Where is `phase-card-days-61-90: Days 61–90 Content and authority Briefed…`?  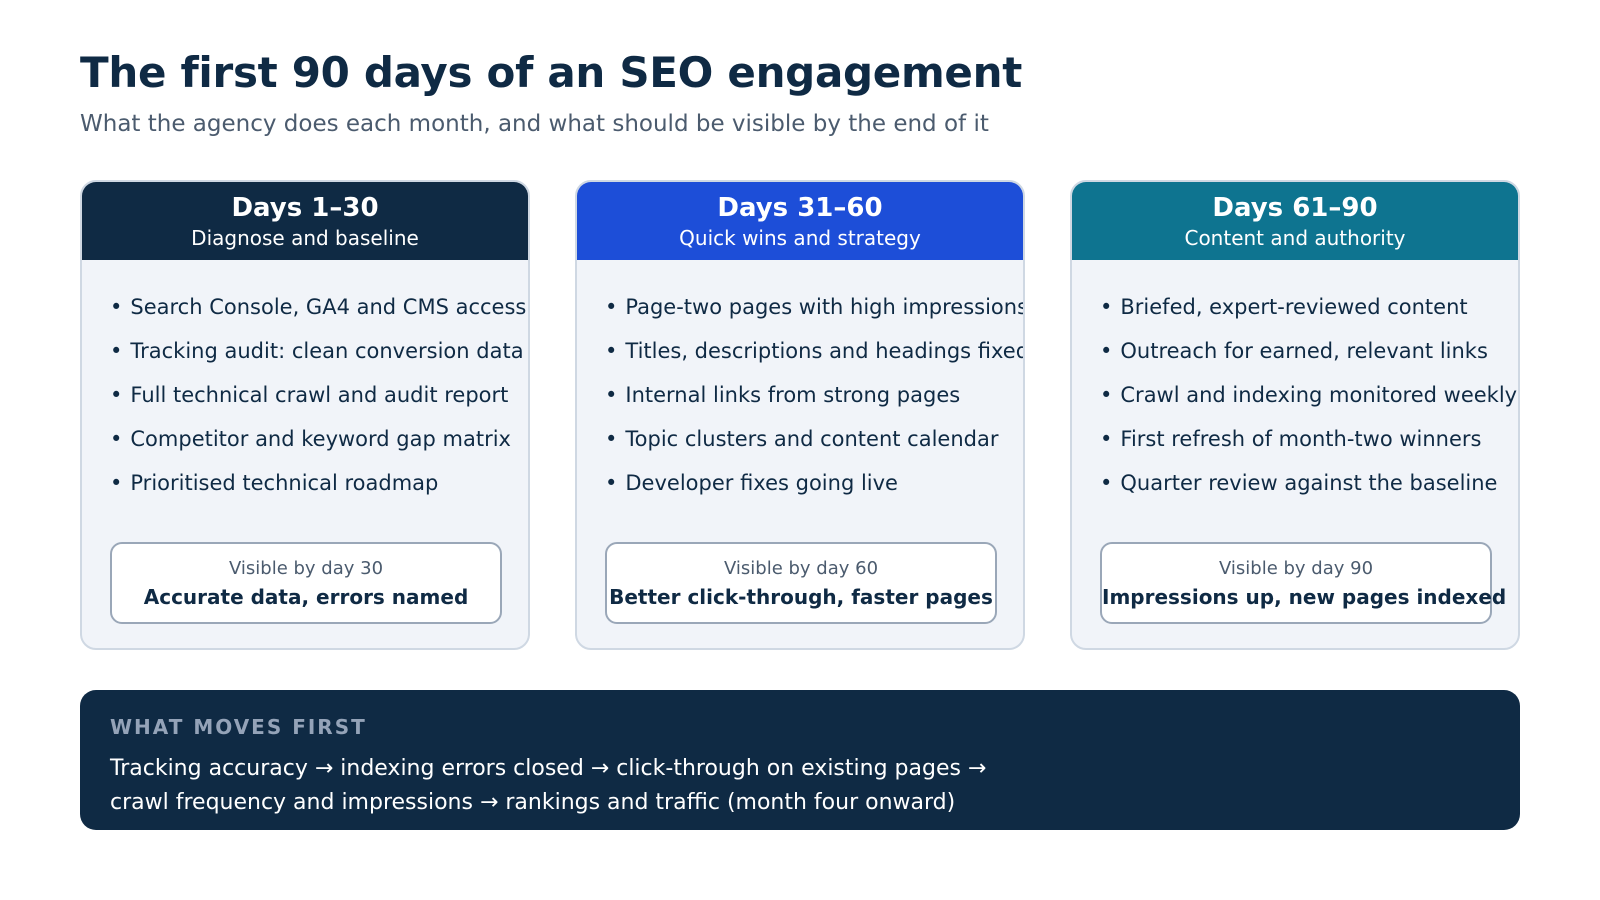
phase-card-days-61-90: Days 61–90 Content and authority Briefed… is located at coordinates (1295, 415).